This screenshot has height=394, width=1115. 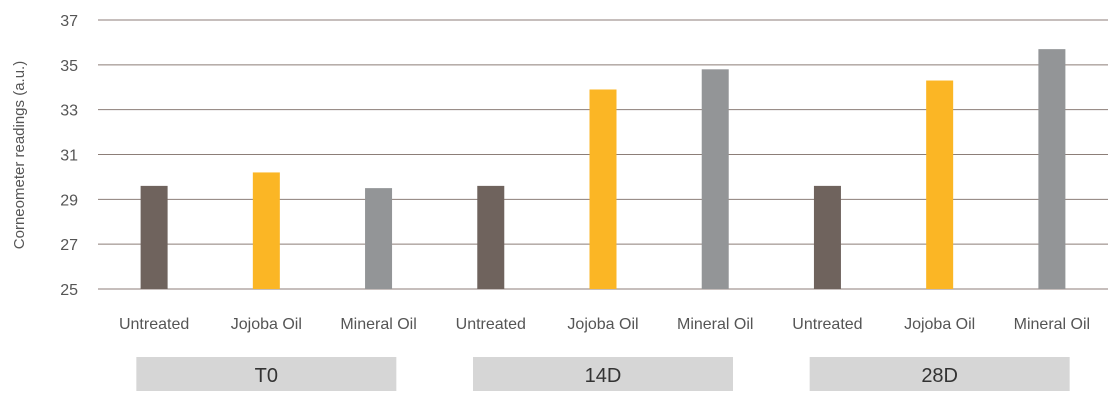 What do you see at coordinates (69, 290) in the screenshot?
I see `y-tick-label: 25` at bounding box center [69, 290].